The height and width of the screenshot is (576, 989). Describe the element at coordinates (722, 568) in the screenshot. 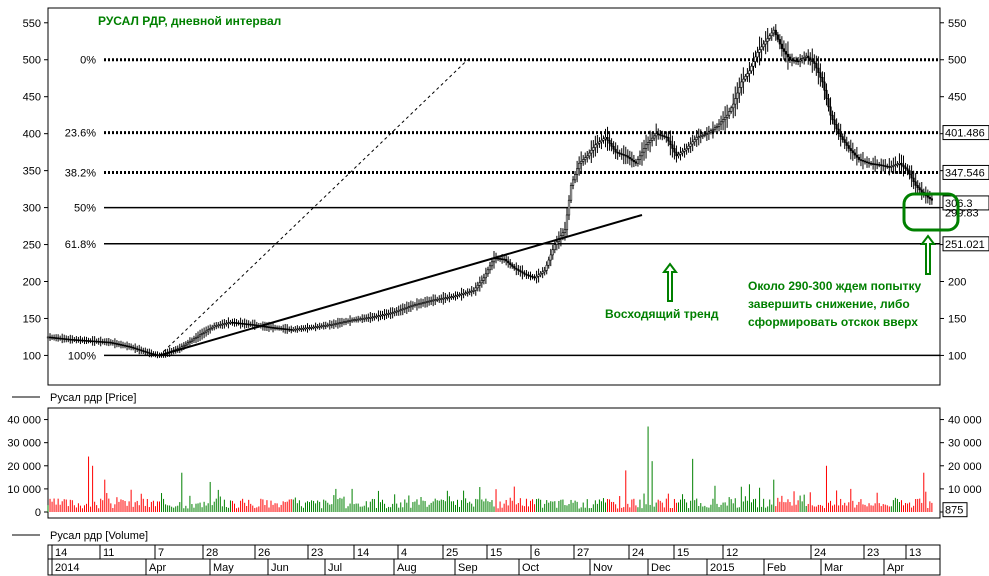

I see `month-label-10: 2015` at that location.